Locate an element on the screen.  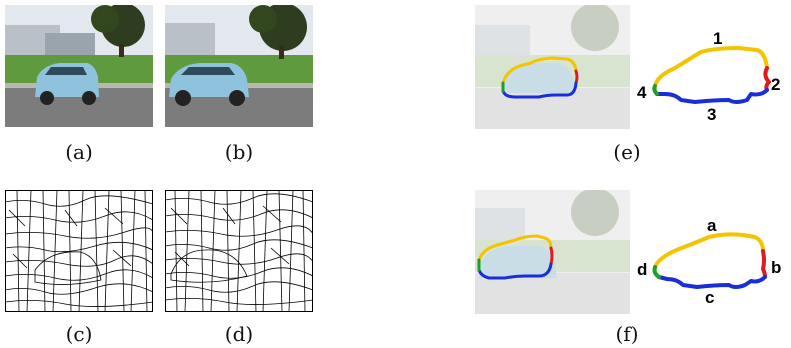
contour-outline-e: 1 2 3 4 is located at coordinates (710, 74).